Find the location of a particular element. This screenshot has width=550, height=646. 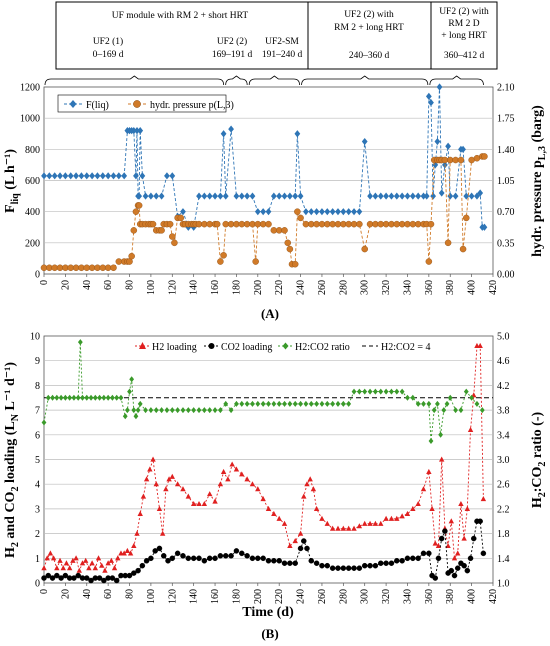

legend-b-bg is located at coordinates (298, 345).